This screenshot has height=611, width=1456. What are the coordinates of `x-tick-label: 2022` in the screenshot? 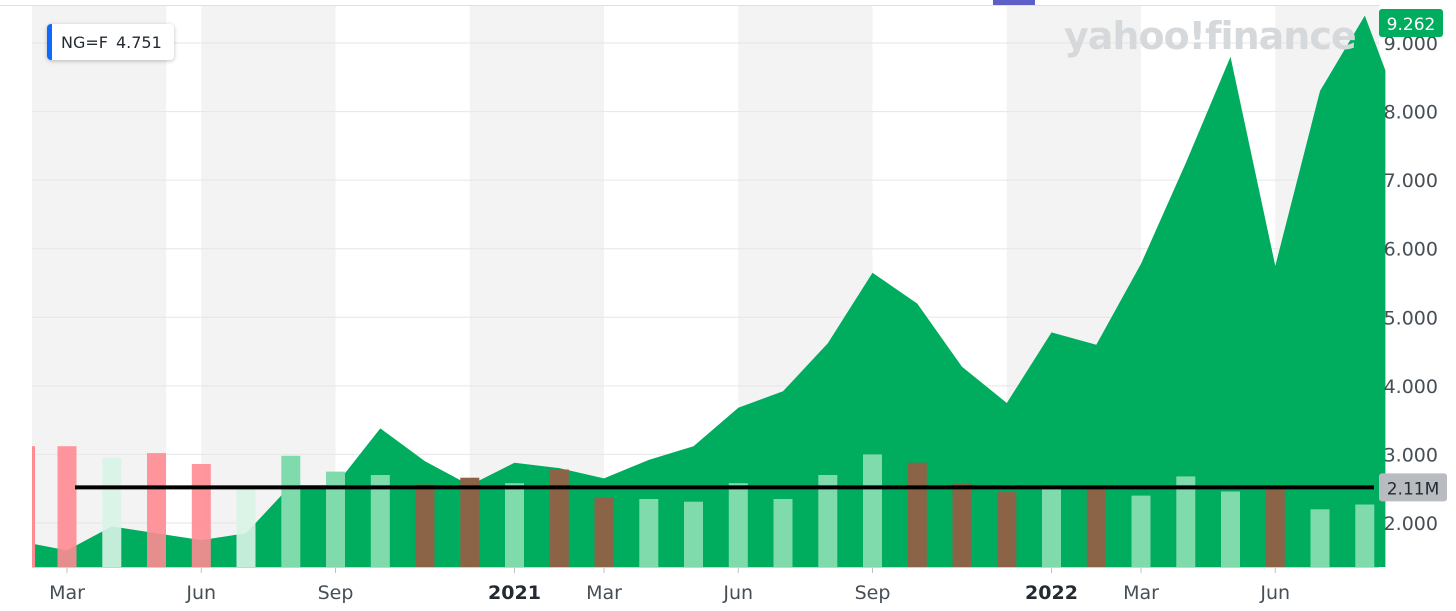 It's located at (1051, 593).